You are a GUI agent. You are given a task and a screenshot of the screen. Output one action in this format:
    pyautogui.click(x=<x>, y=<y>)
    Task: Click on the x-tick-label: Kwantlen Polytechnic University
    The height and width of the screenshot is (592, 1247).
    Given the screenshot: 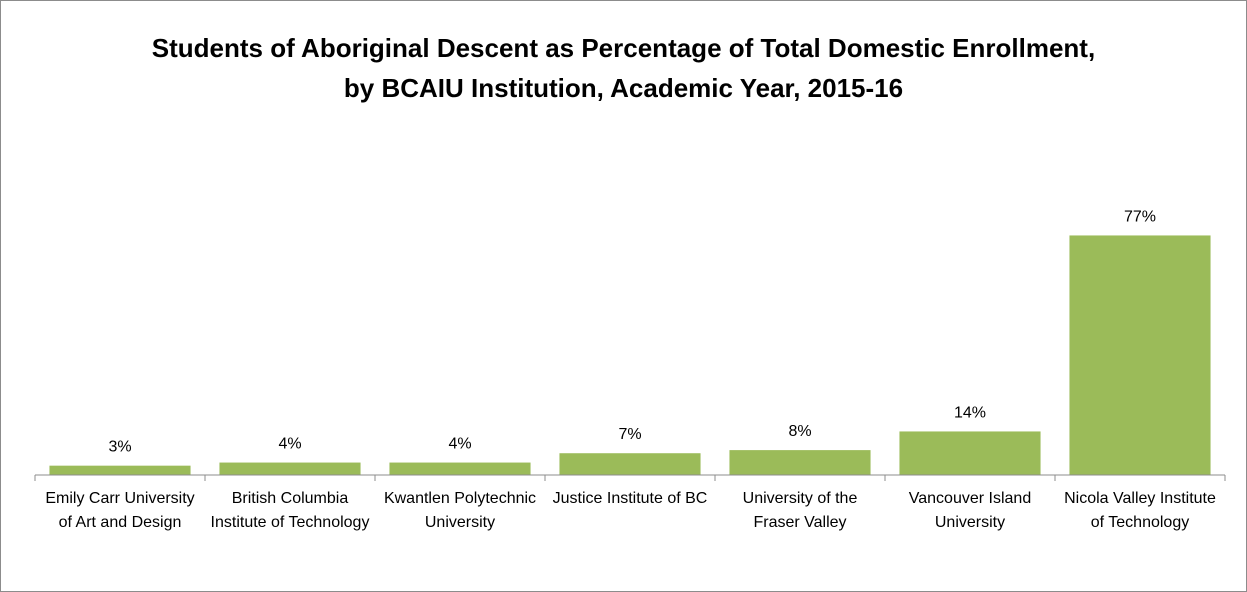 What is the action you would take?
    pyautogui.click(x=460, y=510)
    